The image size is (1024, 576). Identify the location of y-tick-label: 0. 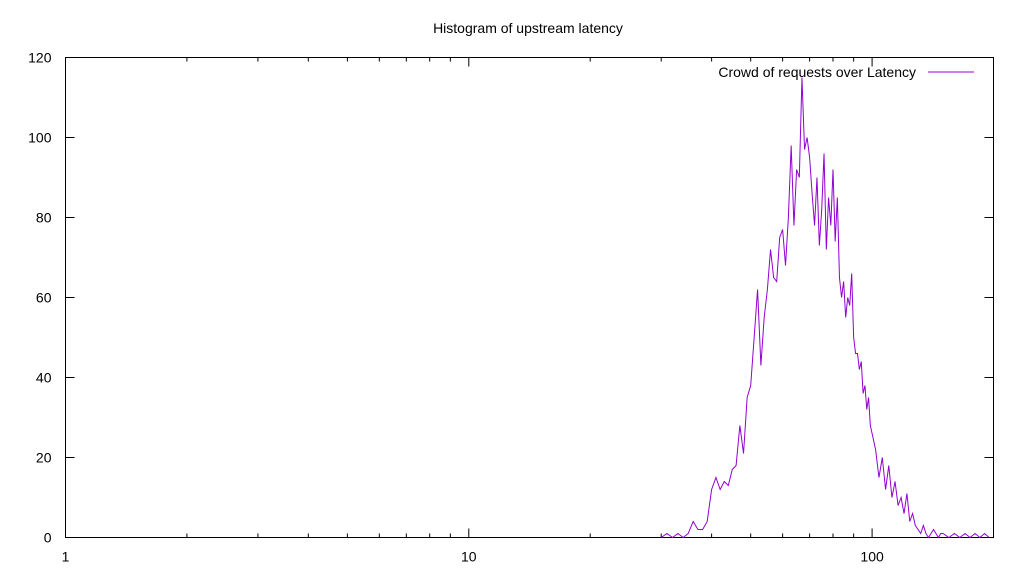
(48, 538).